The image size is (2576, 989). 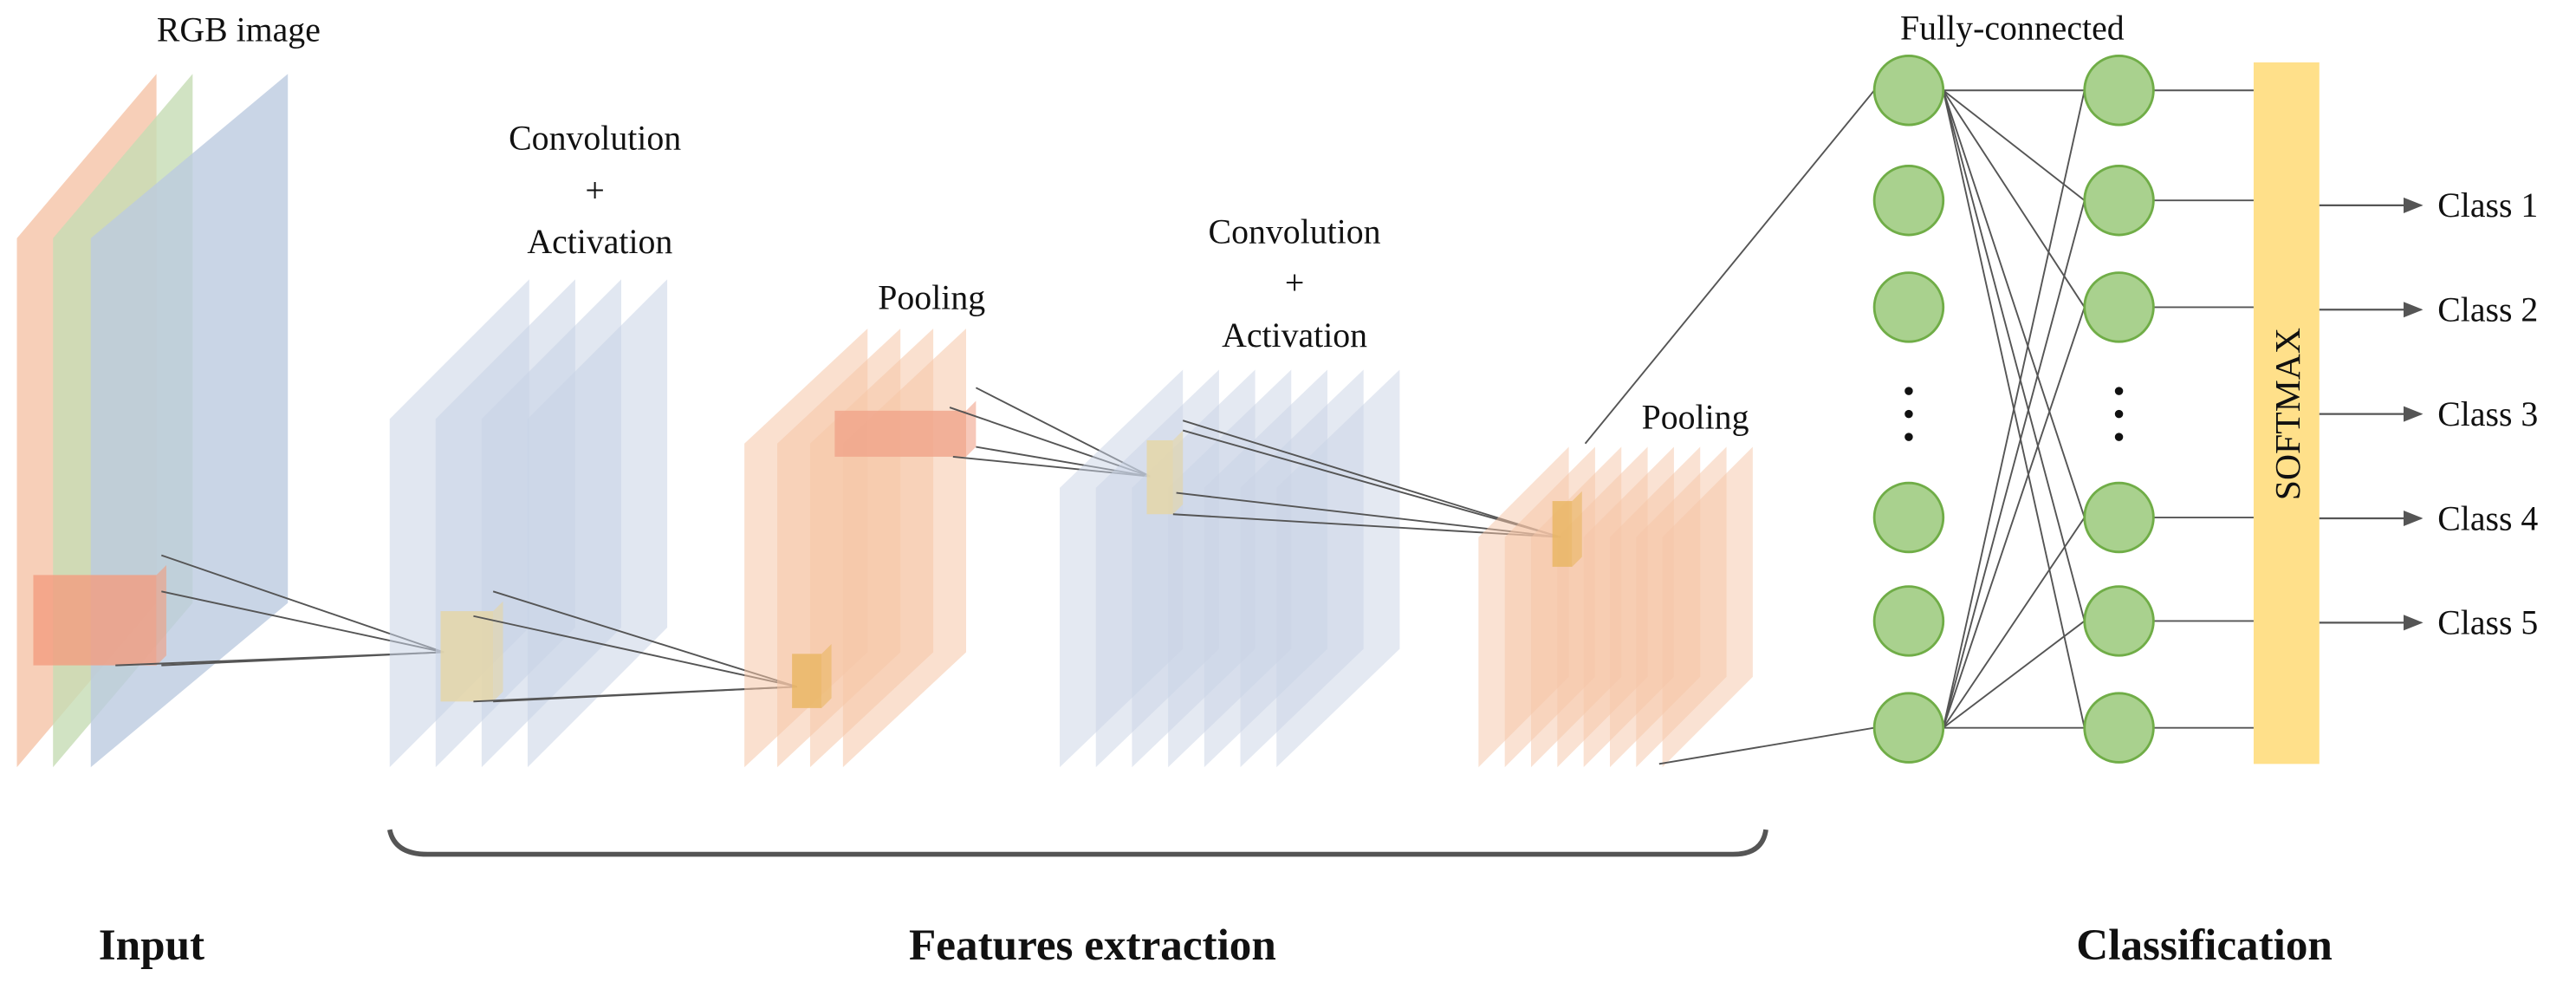 I want to click on section-classification: Classification, so click(x=2204, y=945).